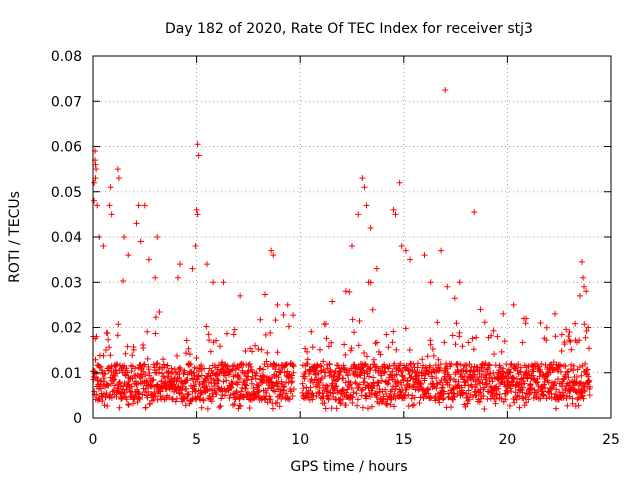  I want to click on y-tick-label: 0.03, so click(66, 283).